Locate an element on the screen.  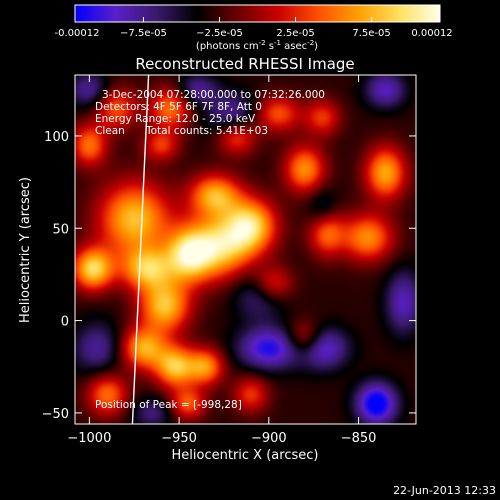
solar-limb-line is located at coordinates (140, 249).